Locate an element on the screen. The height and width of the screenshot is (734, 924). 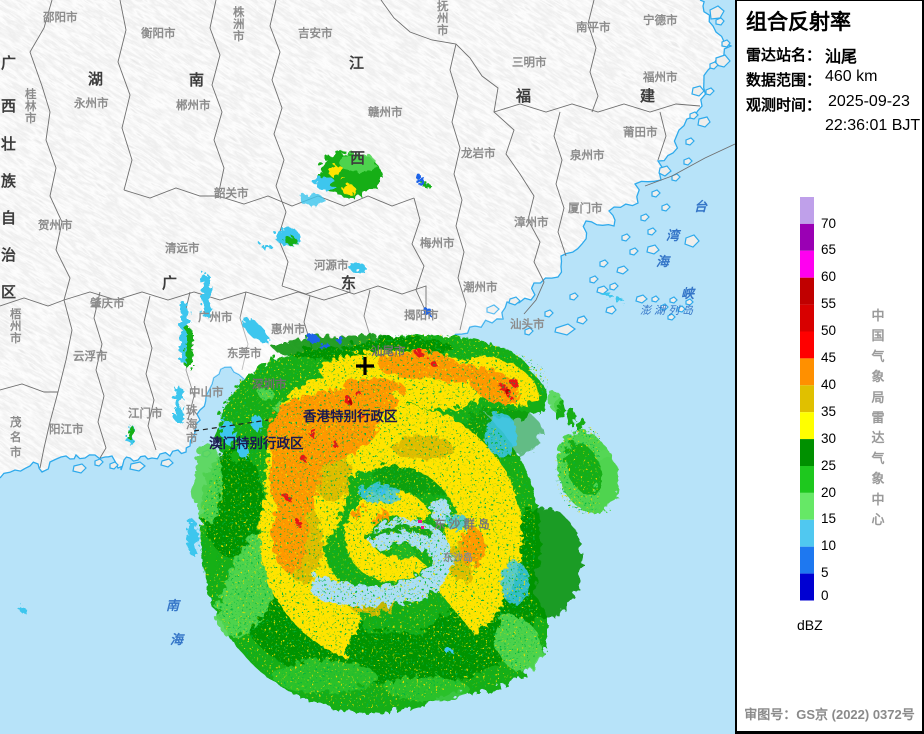
svg-text: 汕尾市 is located at coordinates (388, 351).